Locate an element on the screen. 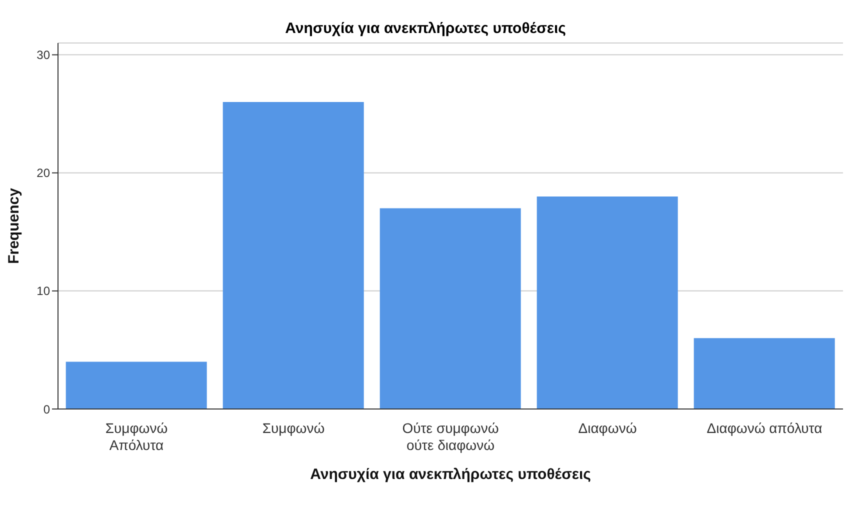 The width and height of the screenshot is (851, 507). x-tick-label: Συμφωνώ is located at coordinates (293, 428).